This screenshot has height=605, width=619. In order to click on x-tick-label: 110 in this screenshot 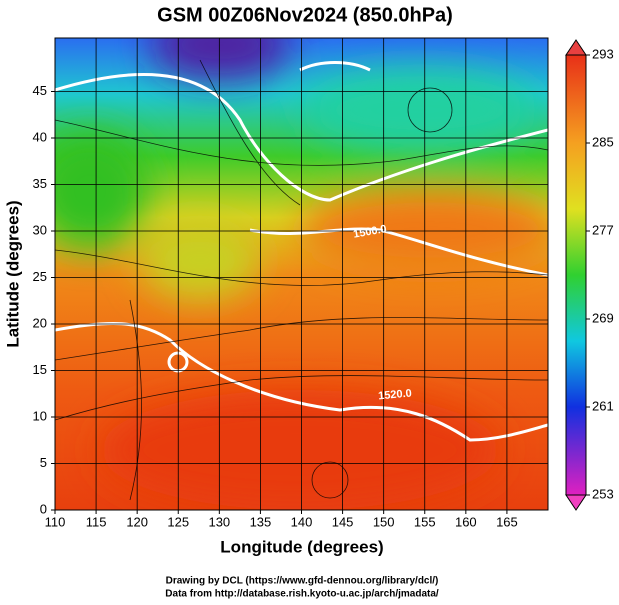, I will do `click(55, 521)`.